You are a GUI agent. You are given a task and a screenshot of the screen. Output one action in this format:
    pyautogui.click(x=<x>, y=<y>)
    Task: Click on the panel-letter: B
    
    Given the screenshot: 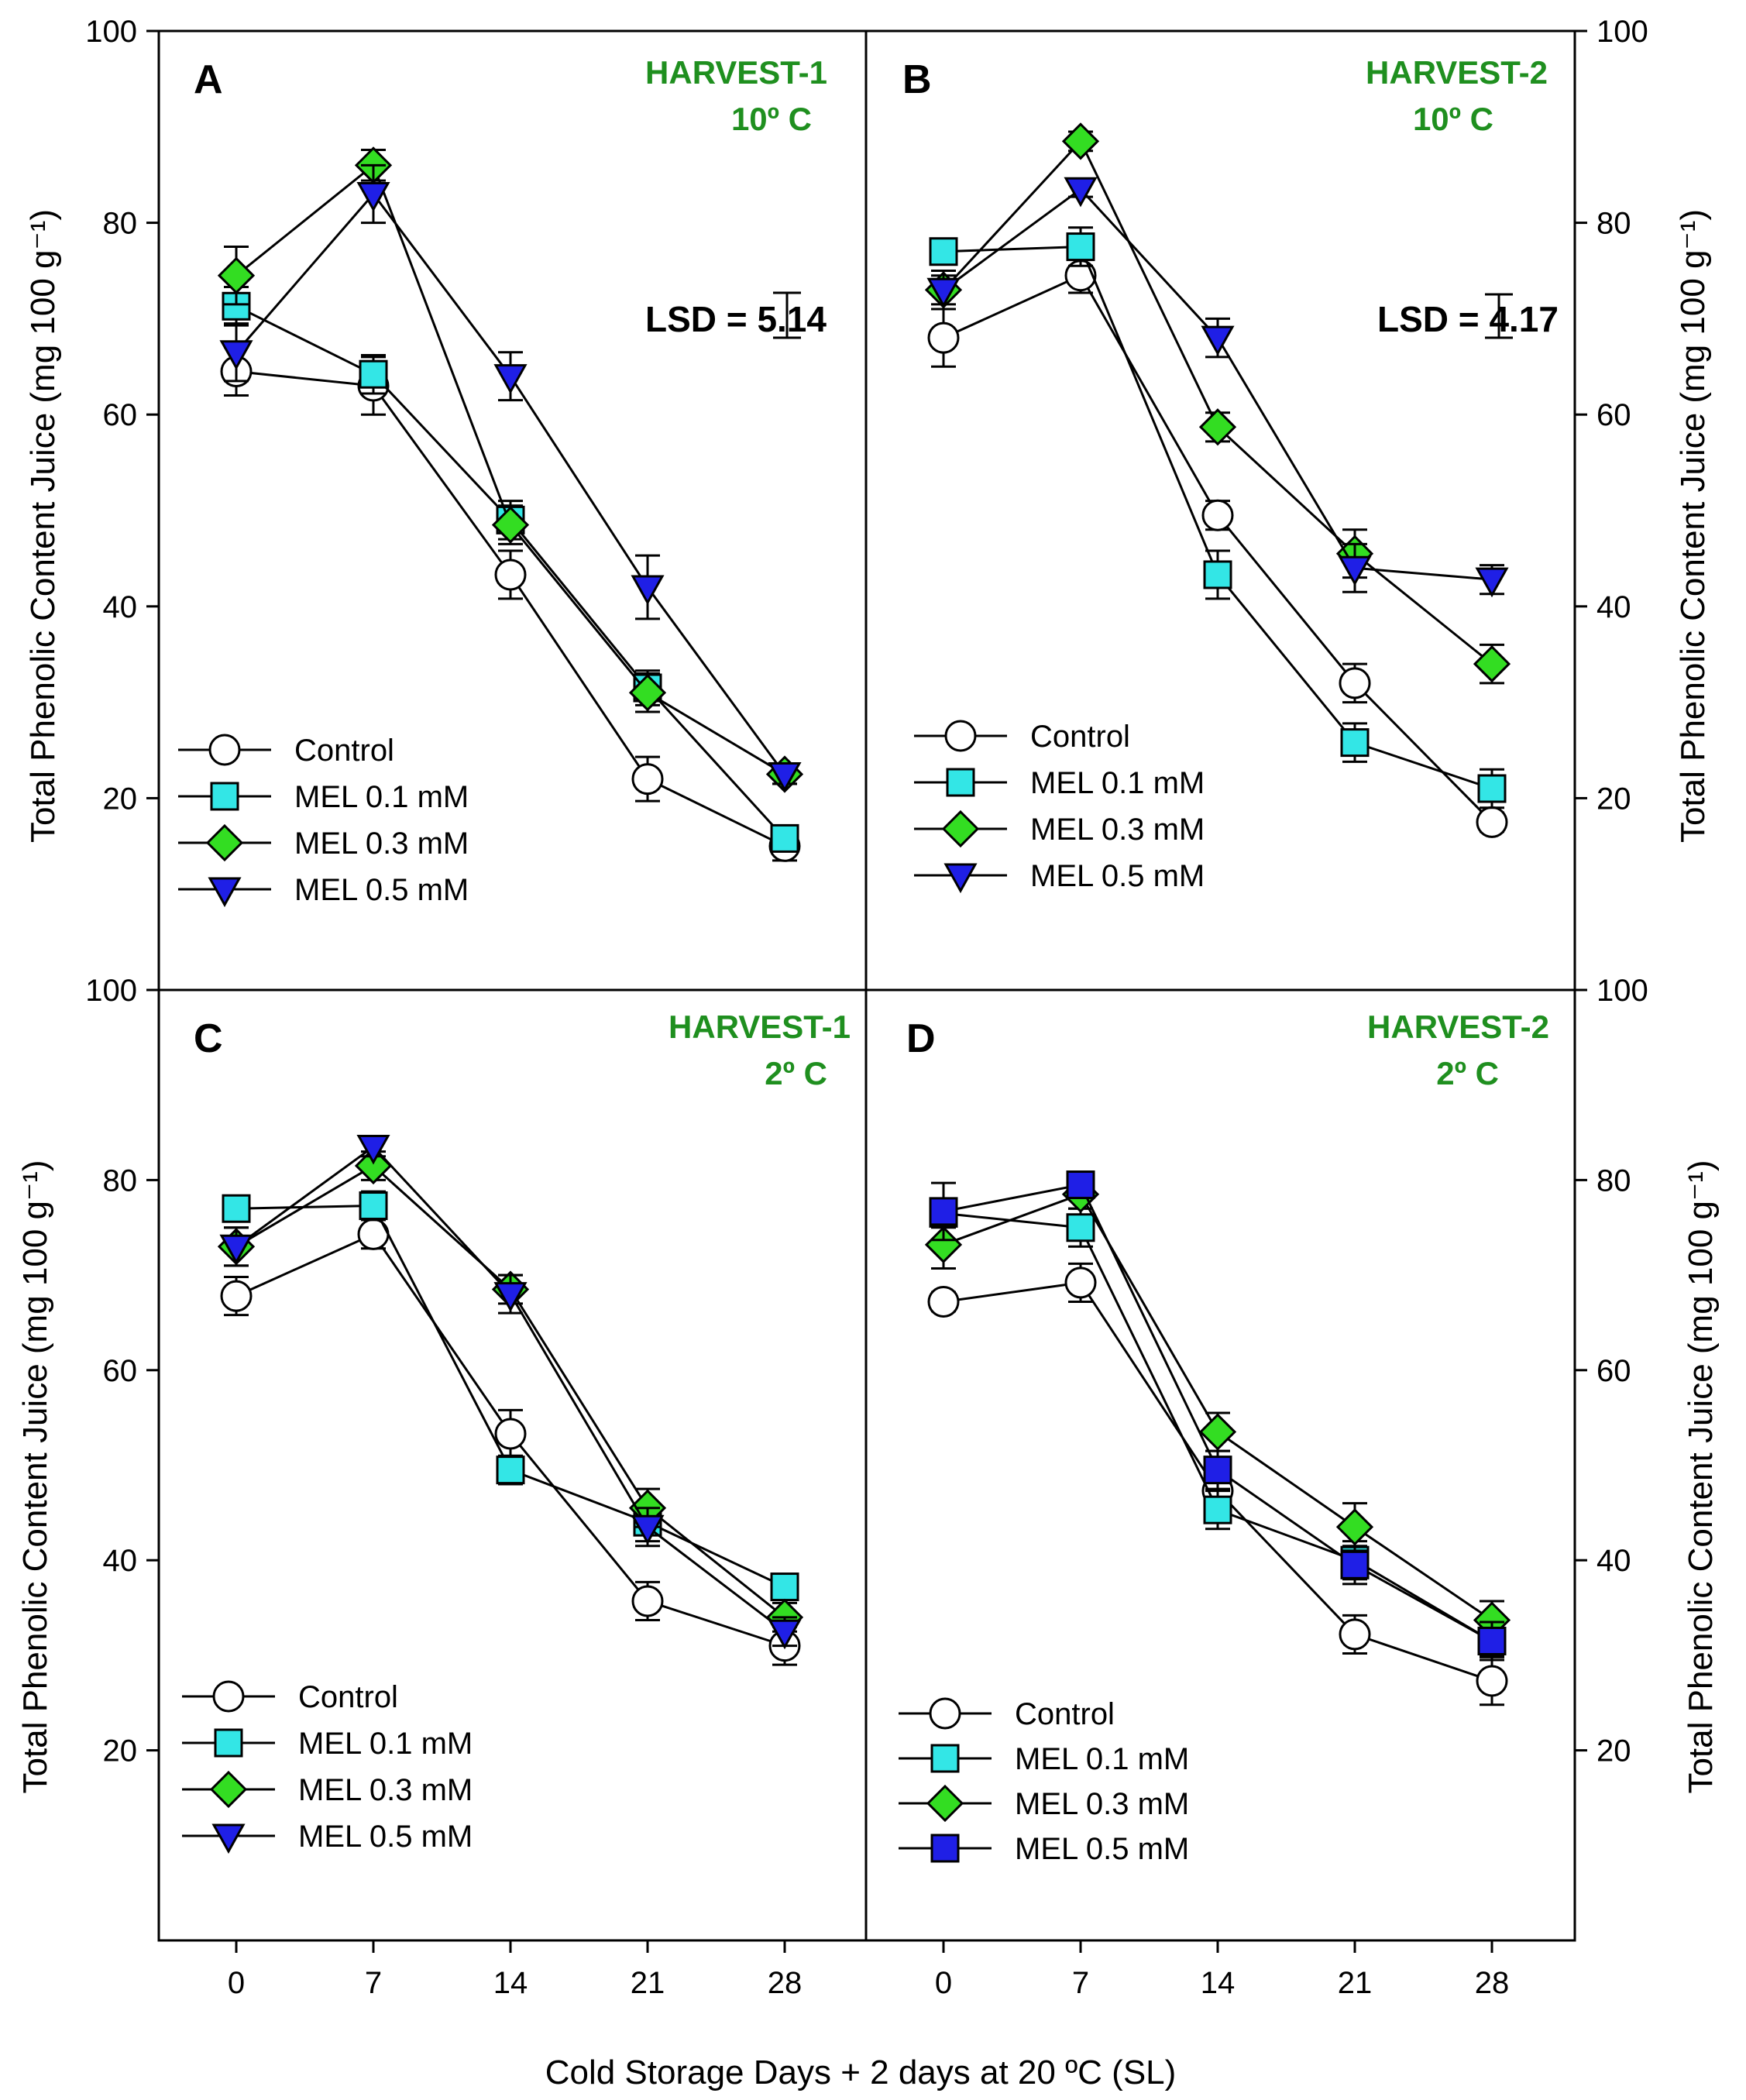 What is the action you would take?
    pyautogui.click(x=917, y=79)
    